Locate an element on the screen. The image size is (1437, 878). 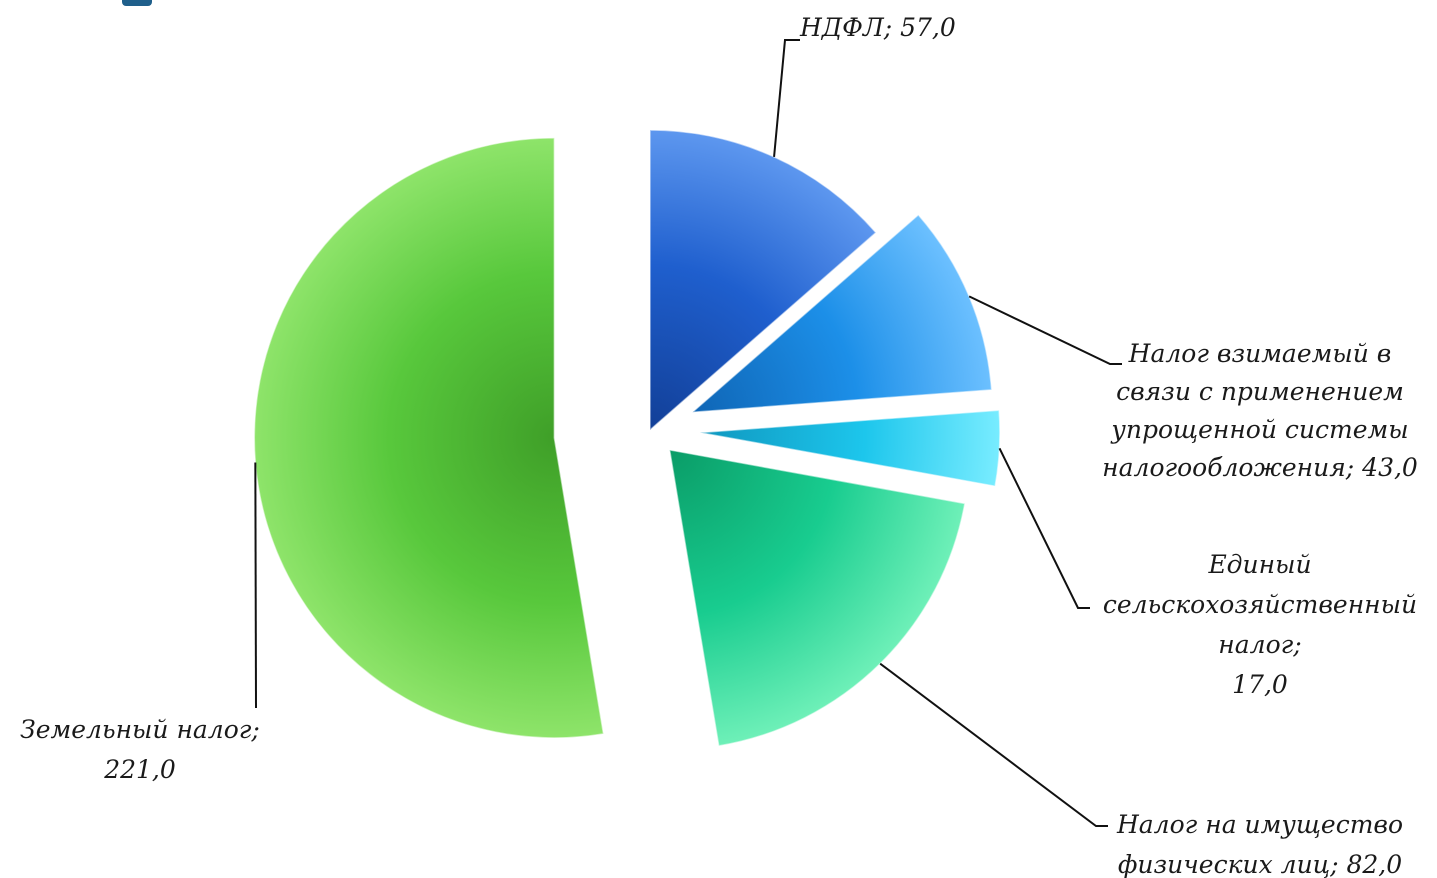
data-label-property-line-2: физических лиц; 82,0 is located at coordinates (1260, 864).